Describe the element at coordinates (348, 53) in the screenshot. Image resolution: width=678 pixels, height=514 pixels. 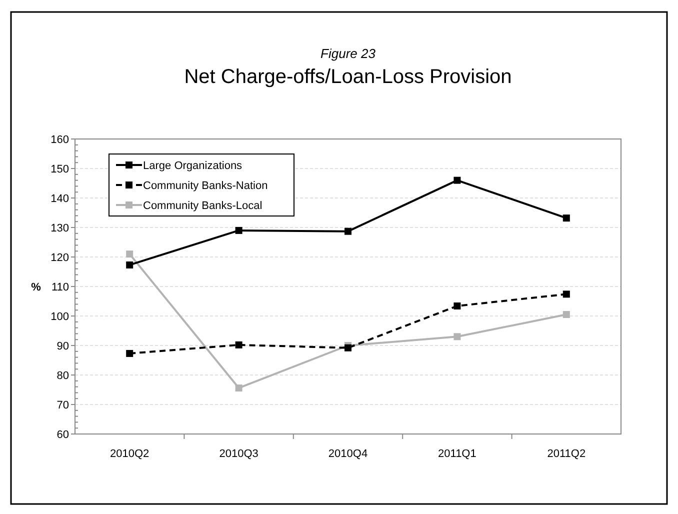
I see `chart-subtitle: Figure 23` at that location.